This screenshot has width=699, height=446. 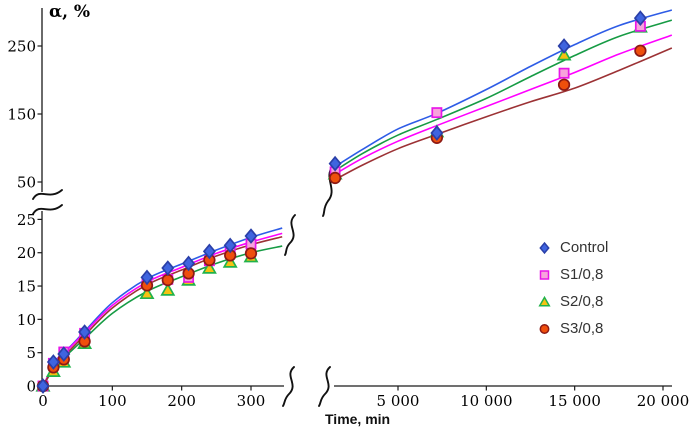 I want to click on legend-marker-s2-0-8-icon, so click(x=544, y=301).